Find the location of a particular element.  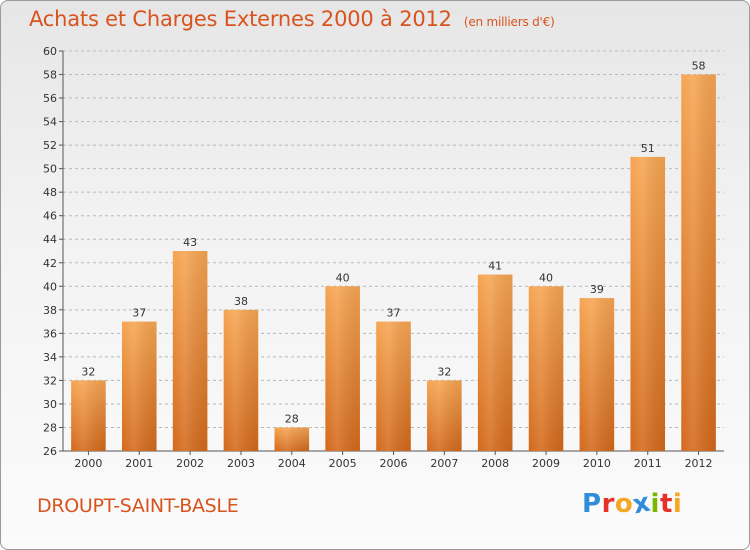

bar-value-label: 28 is located at coordinates (292, 418).